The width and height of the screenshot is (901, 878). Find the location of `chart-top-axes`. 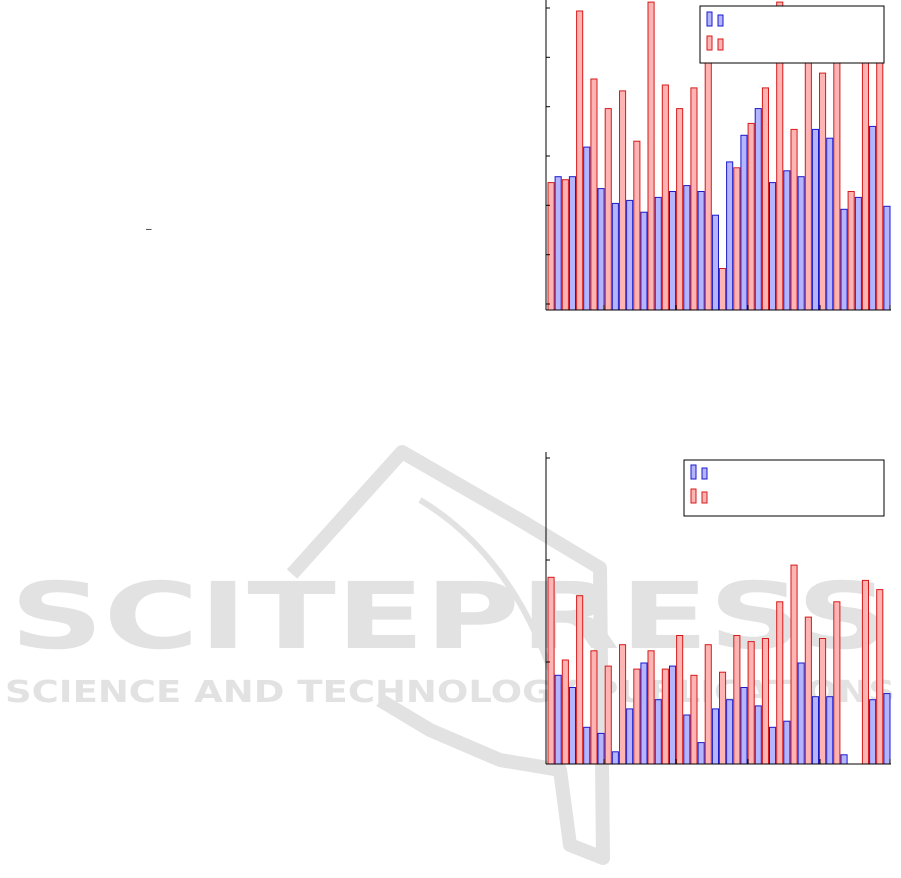

chart-top-axes is located at coordinates (718, 155).